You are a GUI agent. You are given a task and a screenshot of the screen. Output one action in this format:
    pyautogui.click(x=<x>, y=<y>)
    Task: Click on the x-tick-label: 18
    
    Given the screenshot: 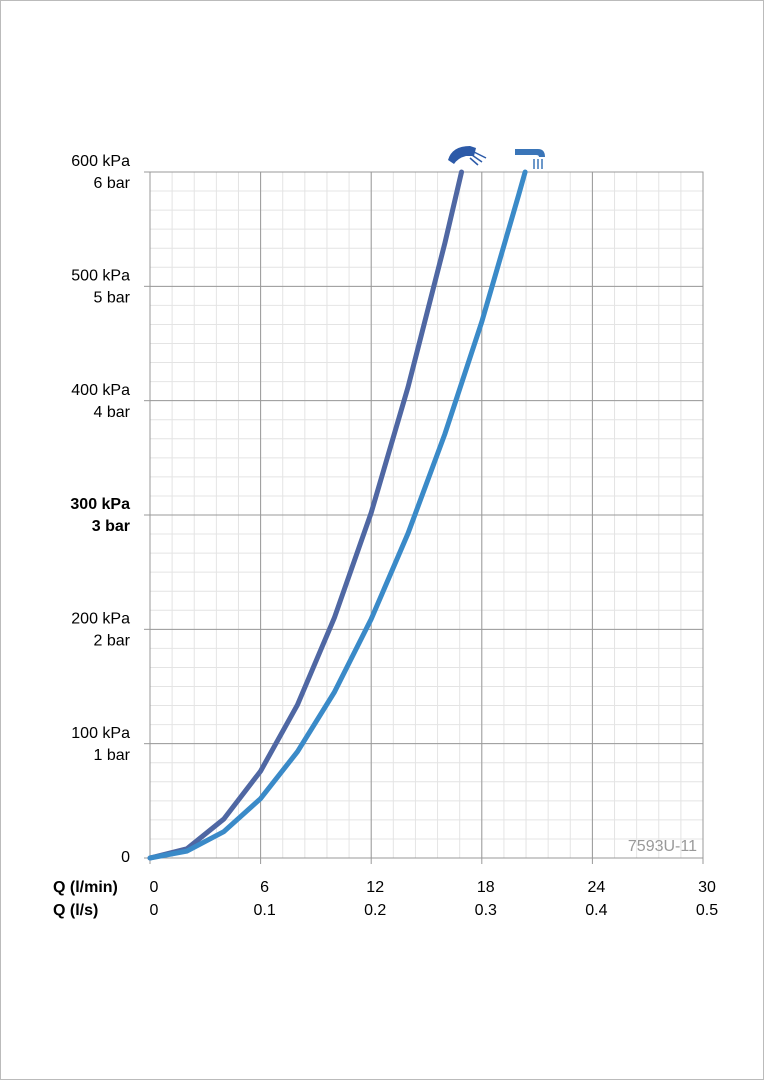 What is the action you would take?
    pyautogui.click(x=486, y=887)
    